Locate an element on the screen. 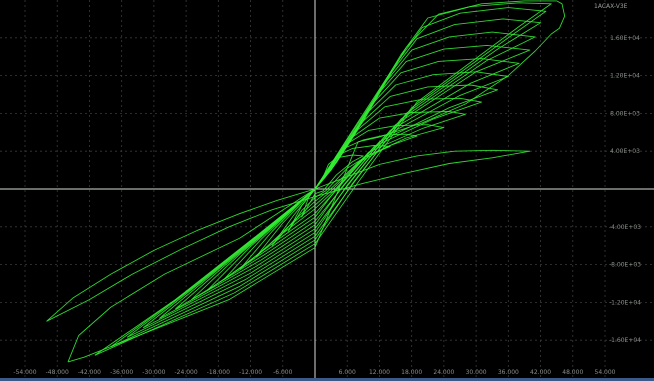 The height and width of the screenshot is (381, 654). y-tick-label: -8.00E+03 is located at coordinates (625, 265).